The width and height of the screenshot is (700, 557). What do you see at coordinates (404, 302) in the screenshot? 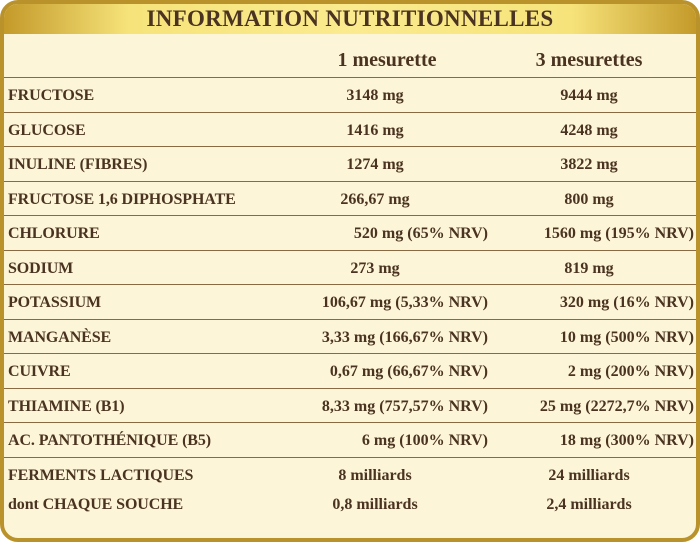
I see `value-1-mesurette: 106,67 mg (5,33% NRV)` at bounding box center [404, 302].